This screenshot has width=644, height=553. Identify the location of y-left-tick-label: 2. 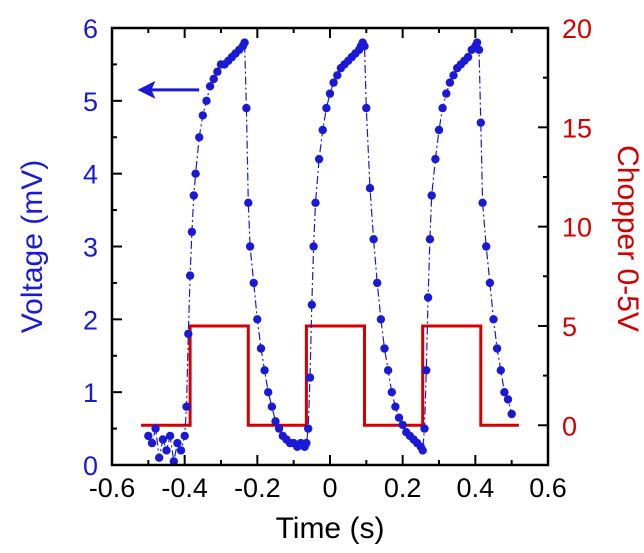
(90, 320).